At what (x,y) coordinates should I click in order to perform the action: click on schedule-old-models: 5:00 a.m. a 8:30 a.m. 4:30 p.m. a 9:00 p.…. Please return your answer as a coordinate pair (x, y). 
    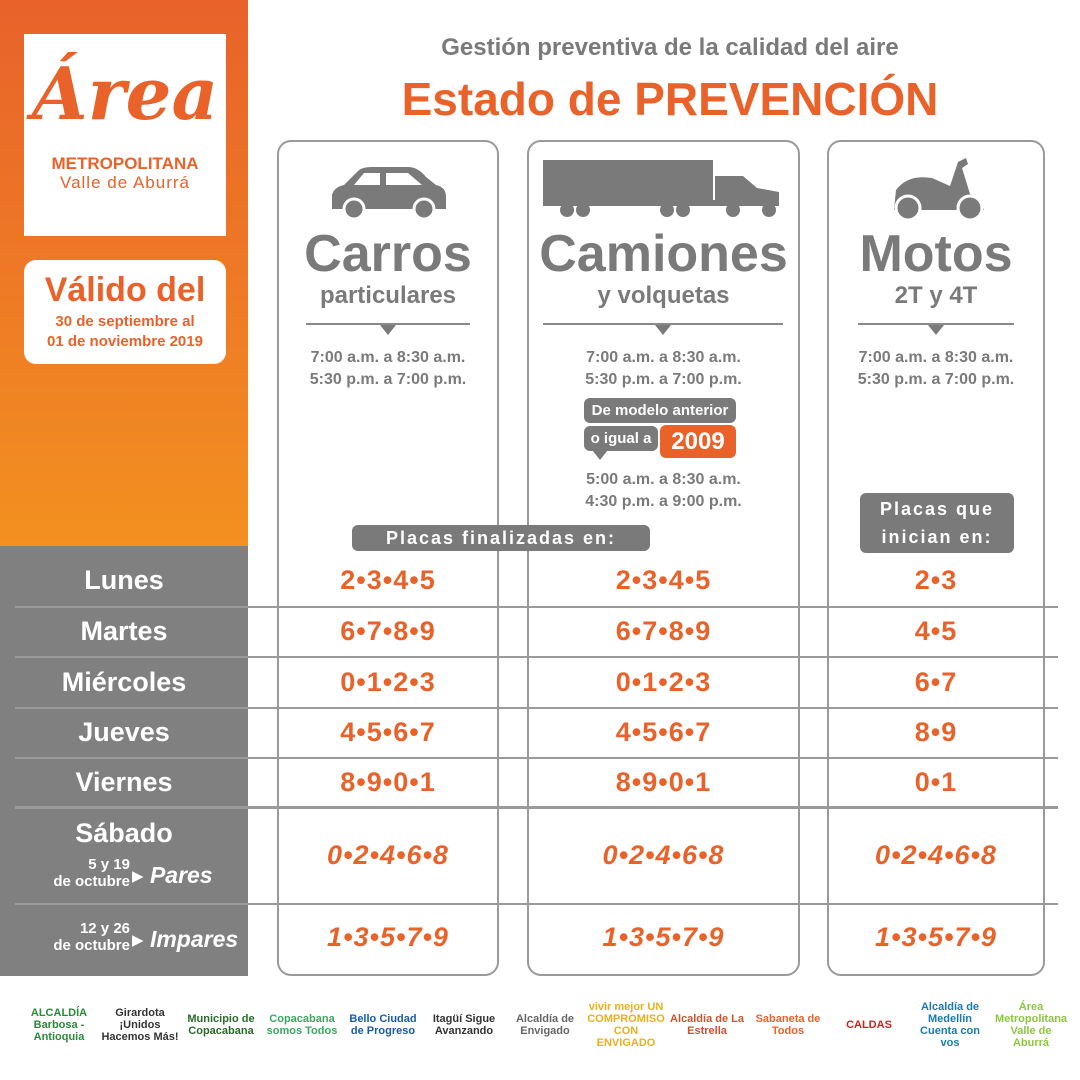
    Looking at the image, I should click on (663, 490).